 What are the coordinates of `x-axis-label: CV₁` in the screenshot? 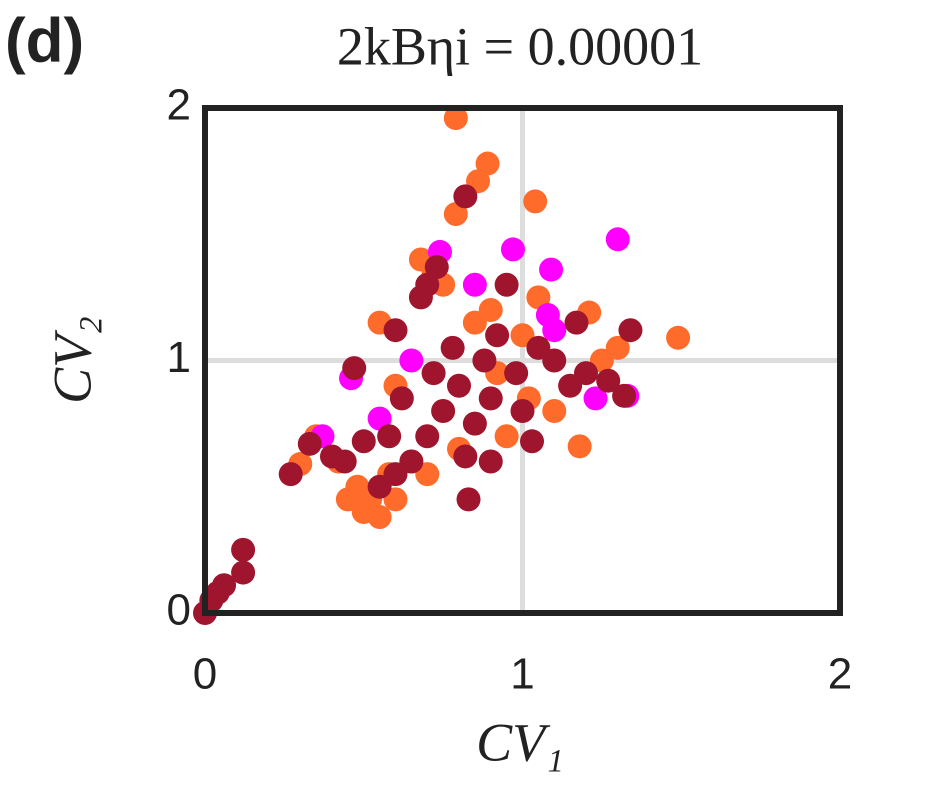 It's located at (520, 742).